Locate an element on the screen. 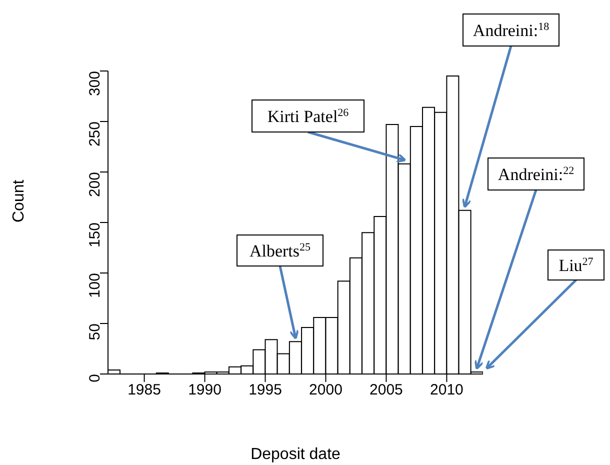 The width and height of the screenshot is (610, 465). x-axis-title: Deposit date is located at coordinates (295, 454).